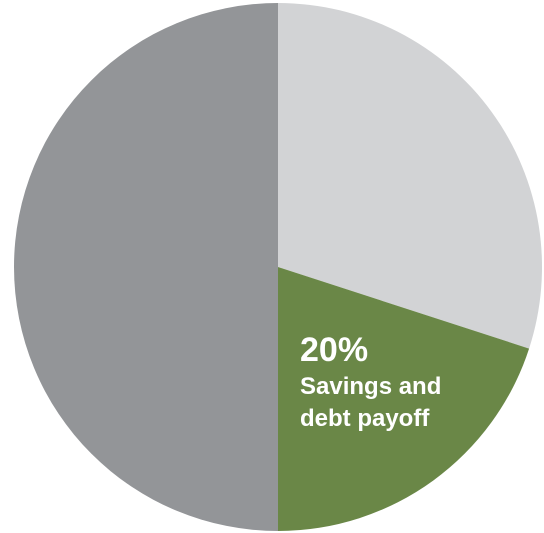 Image resolution: width=544 pixels, height=533 pixels. What do you see at coordinates (370, 386) in the screenshot?
I see `slice-text-label-1-0: Savings and` at bounding box center [370, 386].